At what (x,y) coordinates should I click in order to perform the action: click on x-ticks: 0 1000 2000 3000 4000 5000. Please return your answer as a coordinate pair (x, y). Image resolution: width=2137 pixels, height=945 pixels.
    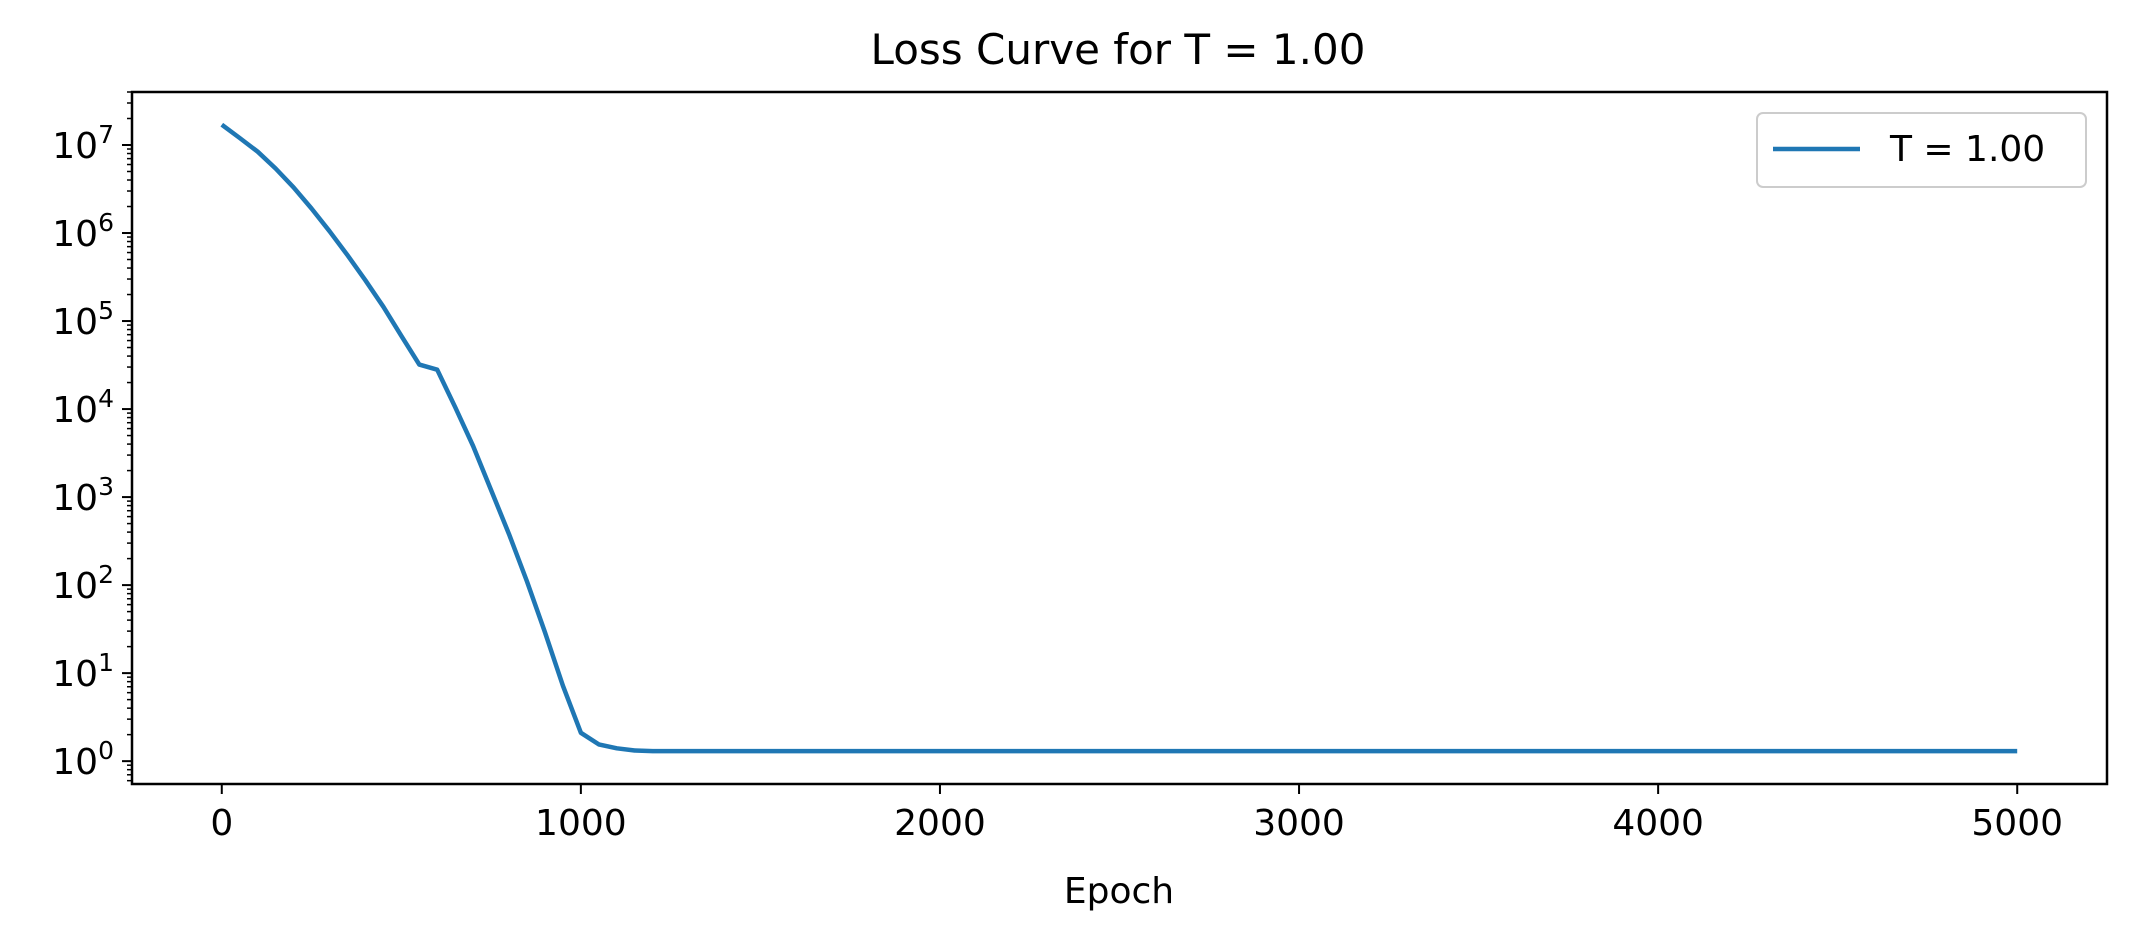
    Looking at the image, I should click on (1136, 814).